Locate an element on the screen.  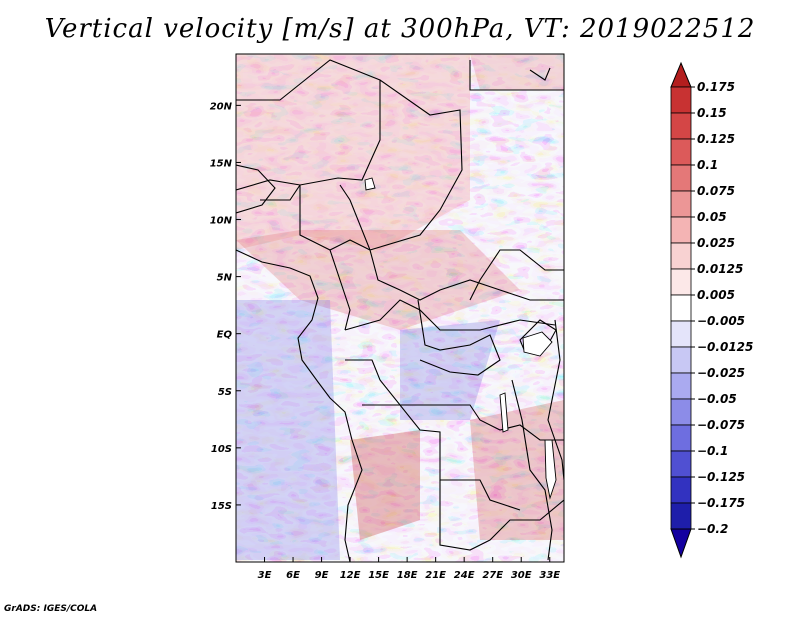
latitude-axis: 20N 15N 10N 5N EQ 5S 10S 15S is located at coordinates (225, 306).